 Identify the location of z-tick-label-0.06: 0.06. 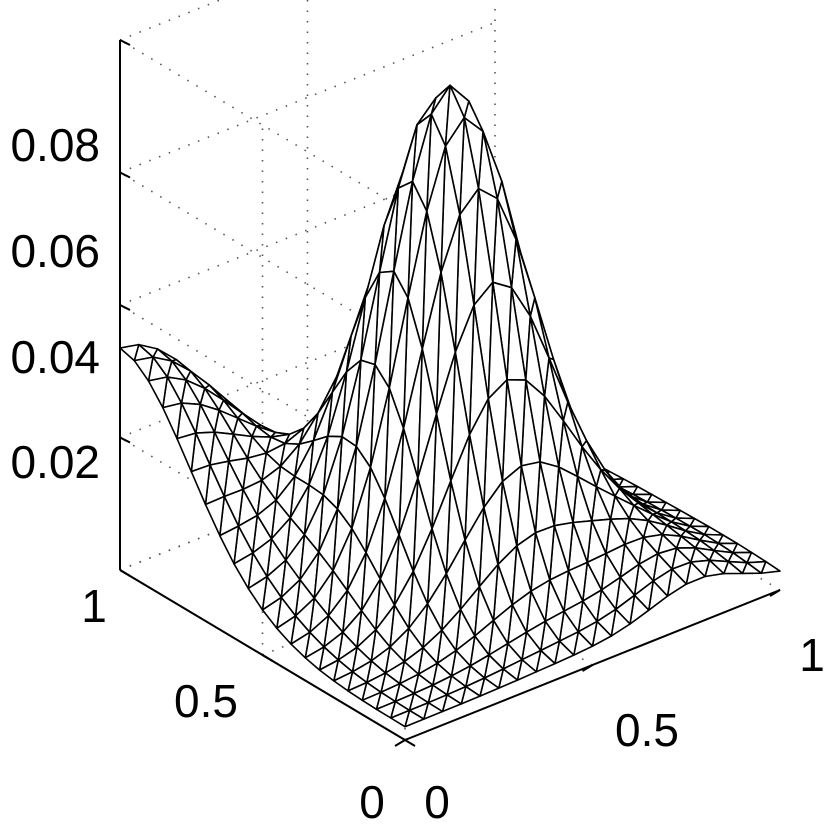
(55, 251).